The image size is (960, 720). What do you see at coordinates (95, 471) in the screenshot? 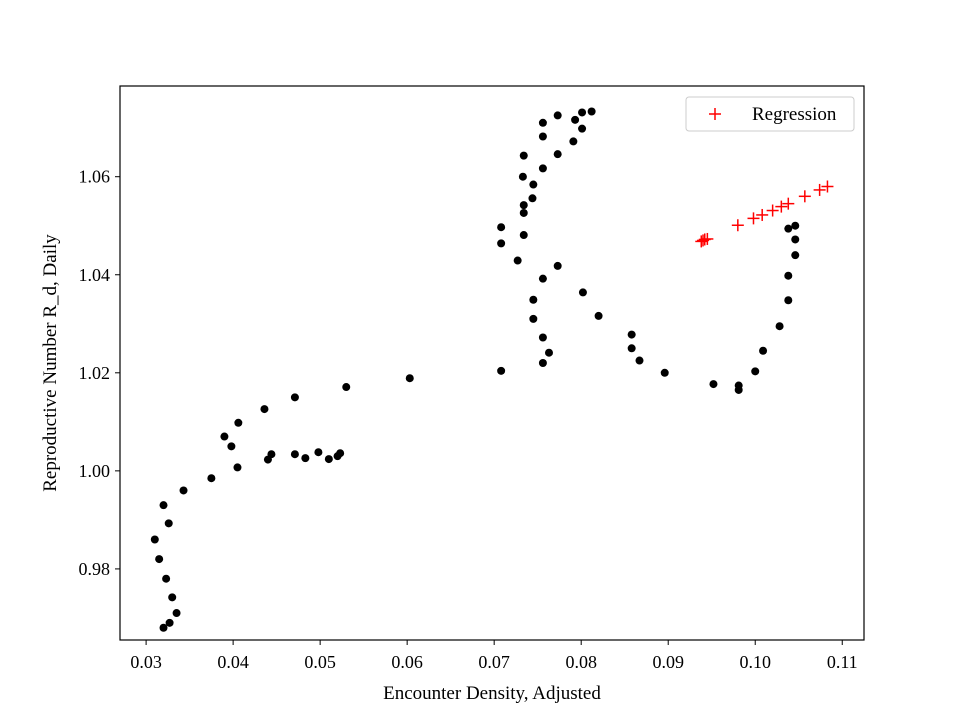
I see `y-tick-label: 1.00` at bounding box center [95, 471].